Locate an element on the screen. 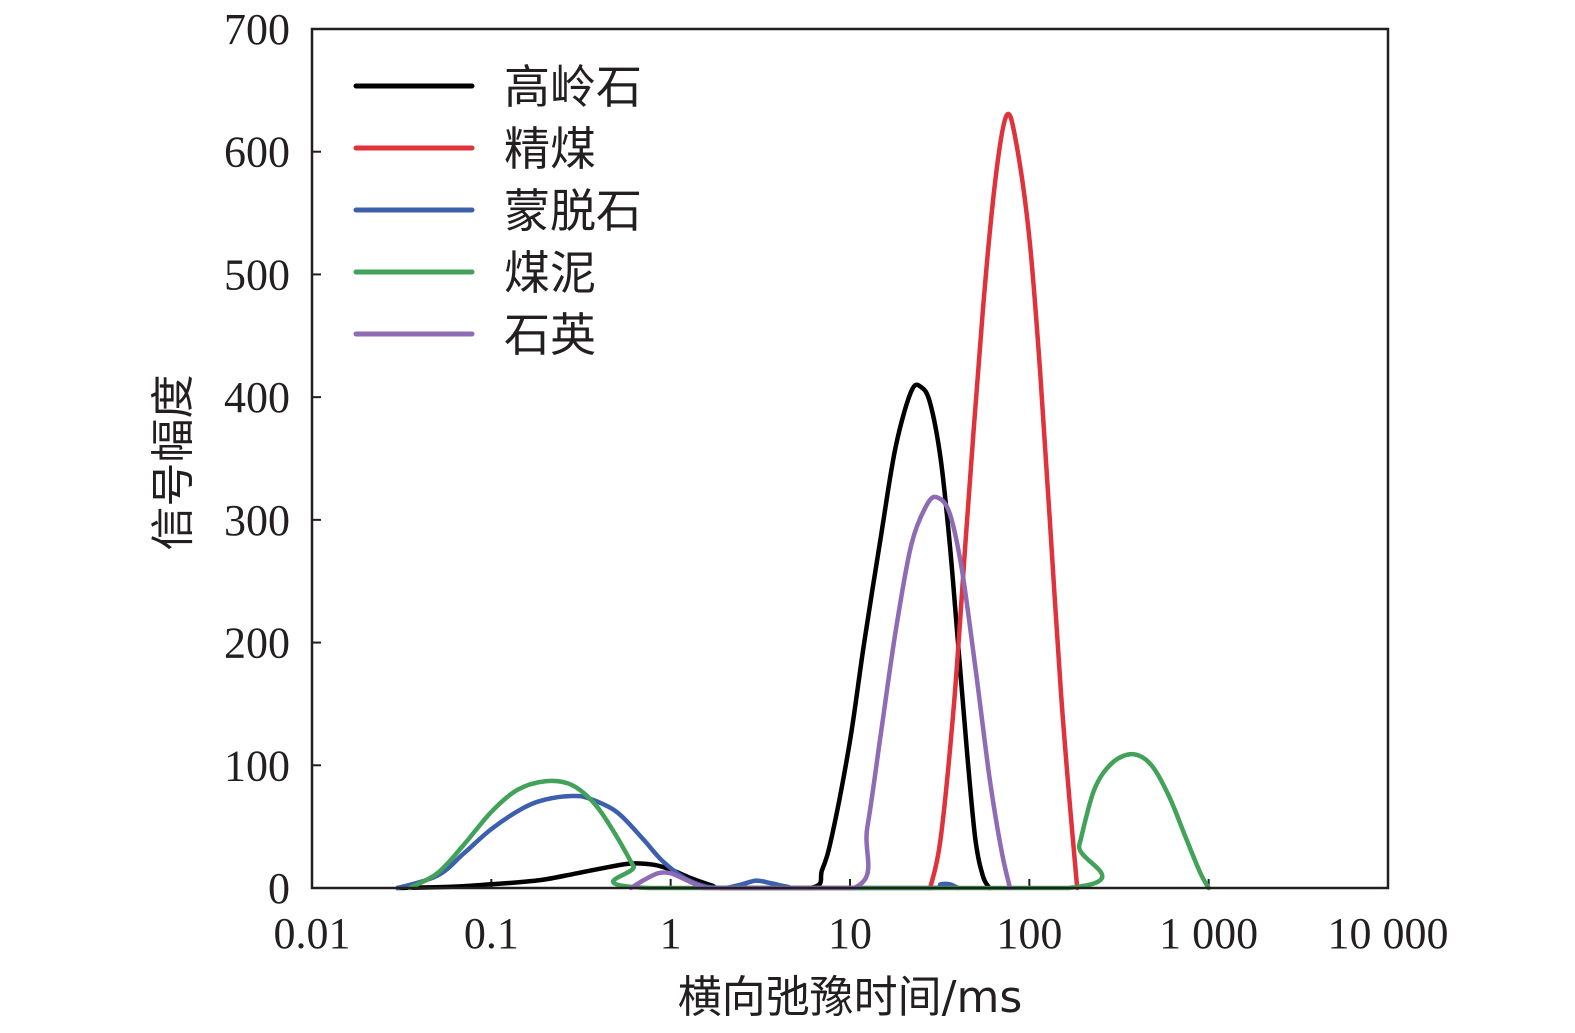 This screenshot has width=1575, height=1033. legend-label: 煤泥 is located at coordinates (550, 273).